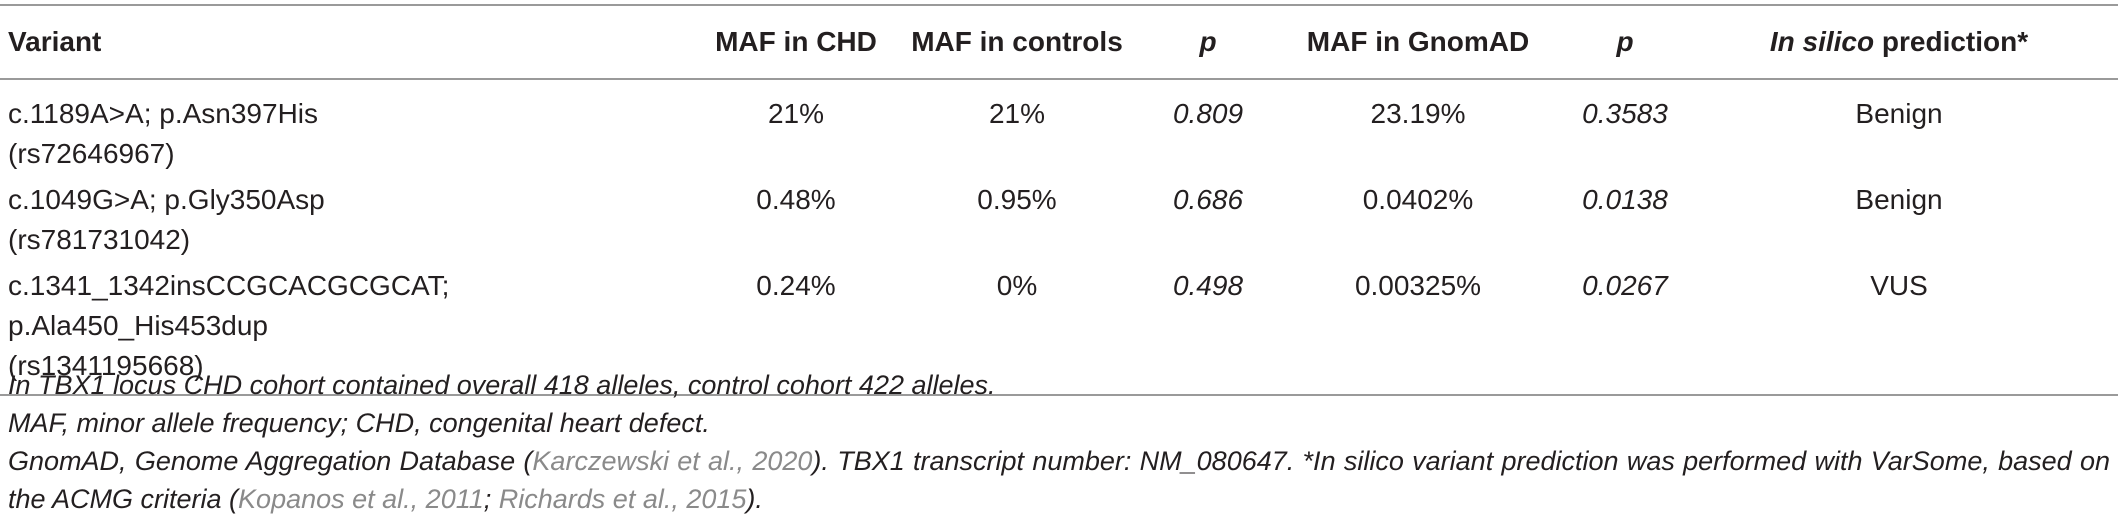 The width and height of the screenshot is (2118, 521). I want to click on footnote-text: )., so click(754, 499).